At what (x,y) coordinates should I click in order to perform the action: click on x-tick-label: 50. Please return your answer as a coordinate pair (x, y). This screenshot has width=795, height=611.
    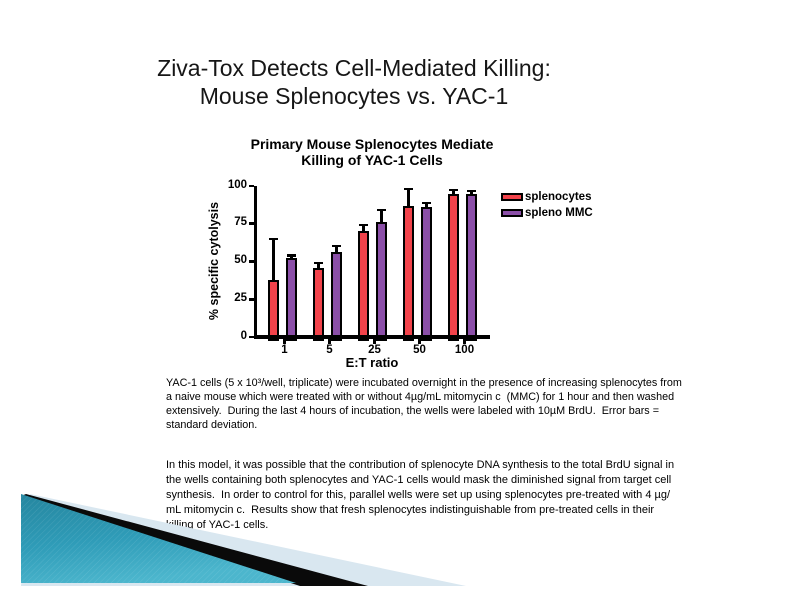
    Looking at the image, I should click on (419, 350).